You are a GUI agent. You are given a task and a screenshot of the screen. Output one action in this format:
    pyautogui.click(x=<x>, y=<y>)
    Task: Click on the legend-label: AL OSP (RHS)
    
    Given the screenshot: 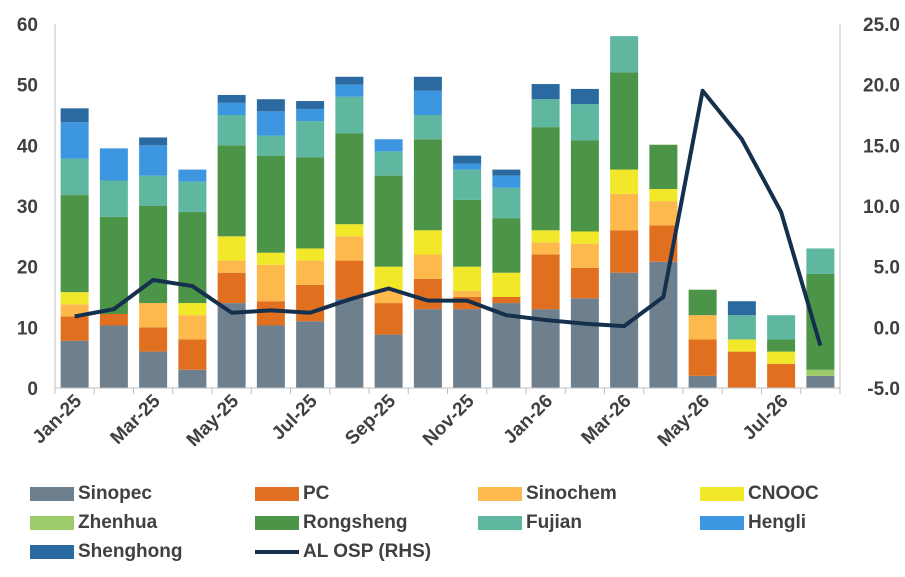 What is the action you would take?
    pyautogui.click(x=367, y=551)
    